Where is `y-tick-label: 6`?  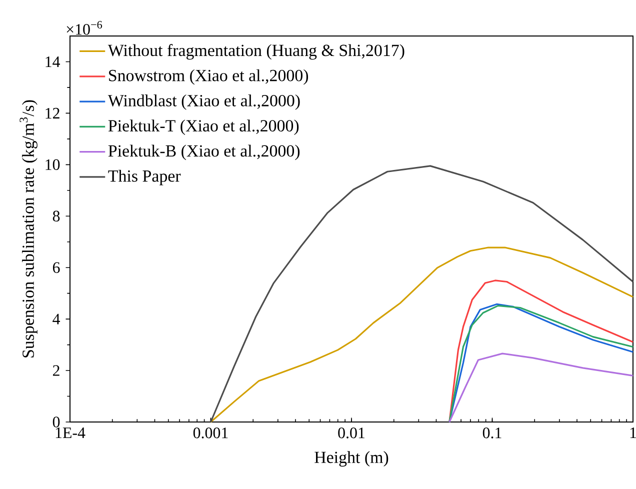 y-tick-label: 6 is located at coordinates (56, 267).